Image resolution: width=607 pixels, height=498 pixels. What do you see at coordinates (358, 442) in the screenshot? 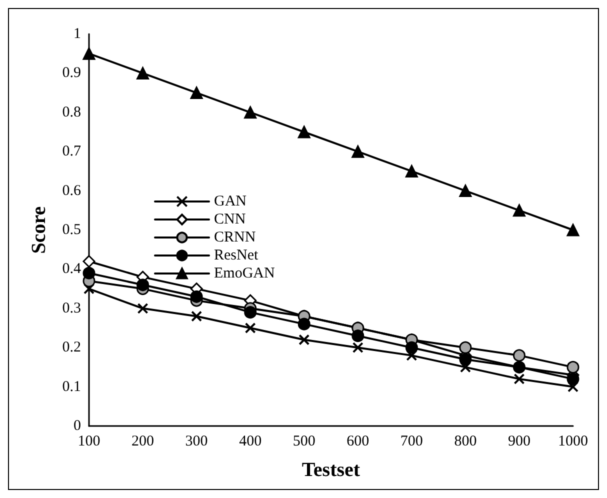
I see `x-tick-label: 600` at bounding box center [358, 442].